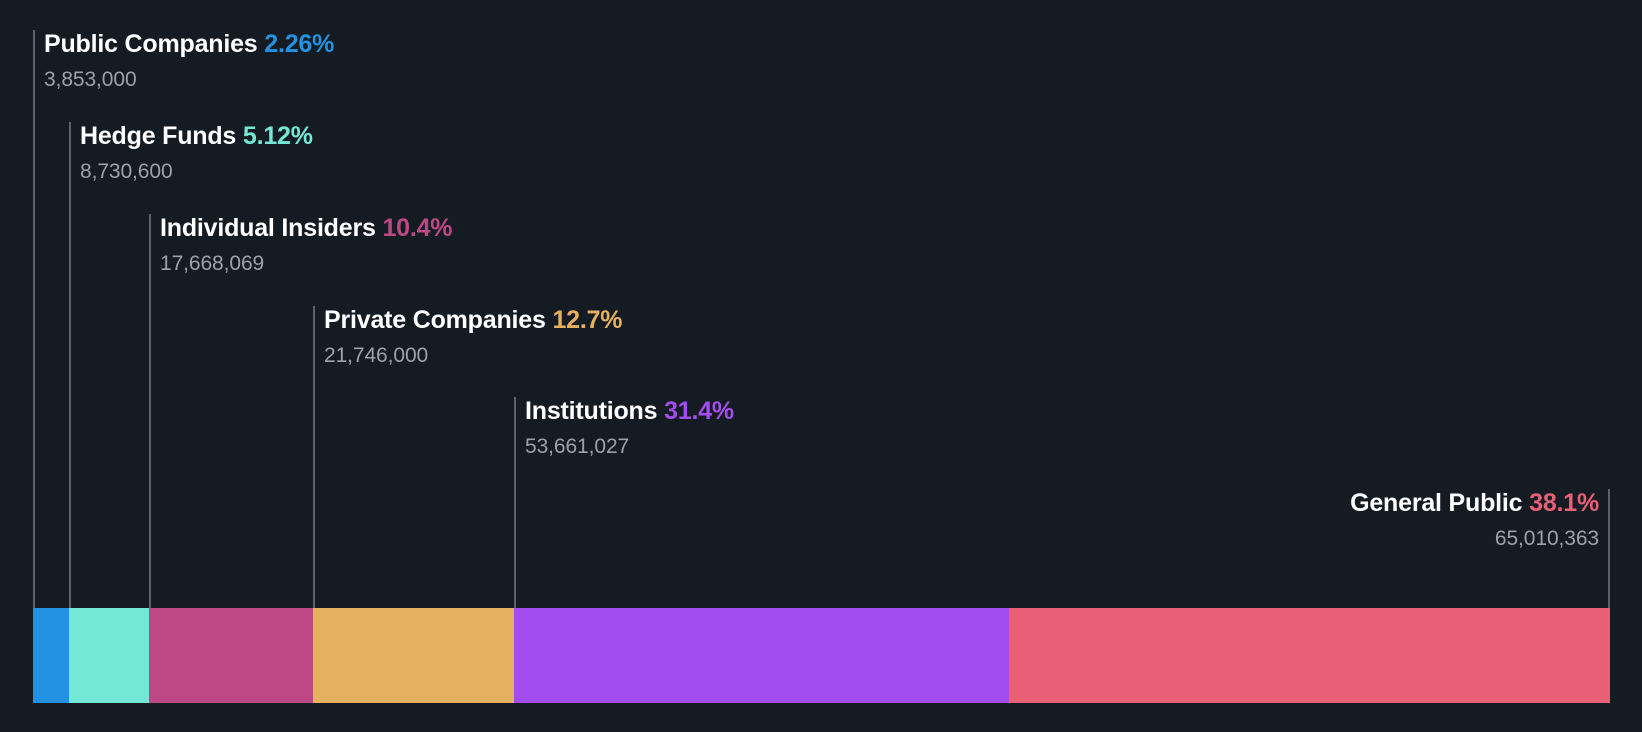 This screenshot has height=732, width=1642. Describe the element at coordinates (591, 411) in the screenshot. I see `segment-name-text: Institutions` at that location.